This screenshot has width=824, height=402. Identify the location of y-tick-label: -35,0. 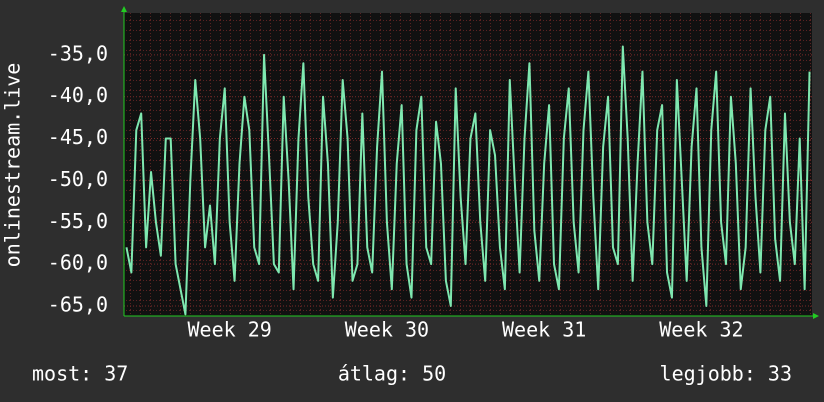
(78, 53).